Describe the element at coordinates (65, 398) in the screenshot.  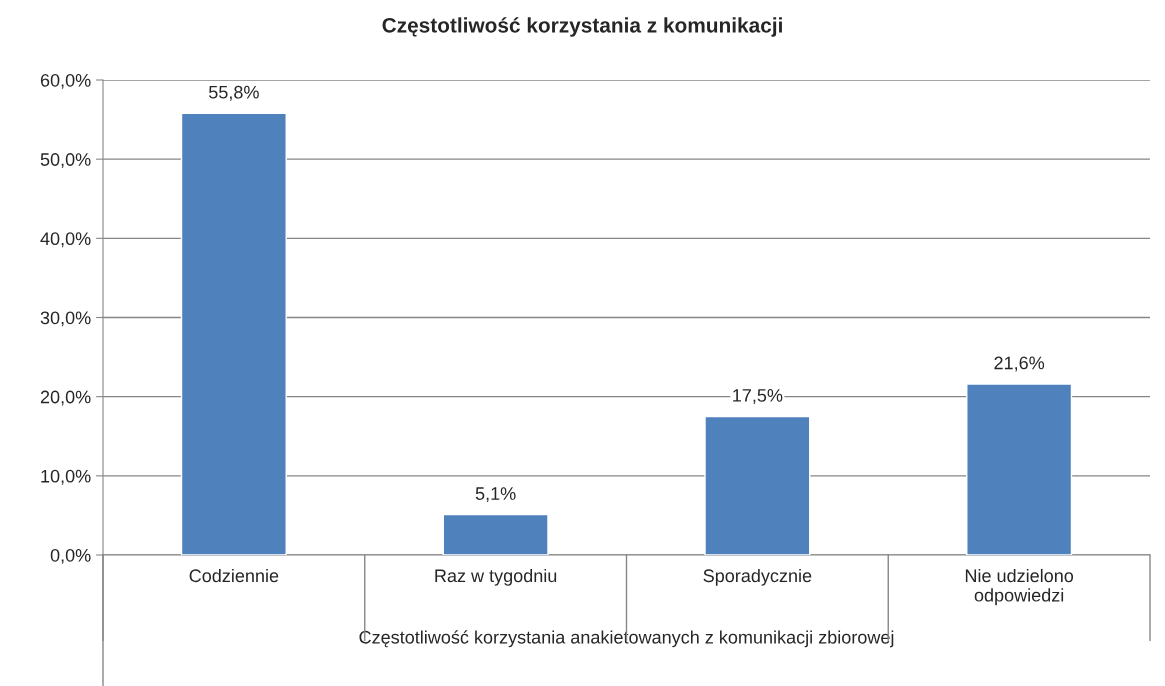
I see `y-tick-label: 20,0%` at that location.